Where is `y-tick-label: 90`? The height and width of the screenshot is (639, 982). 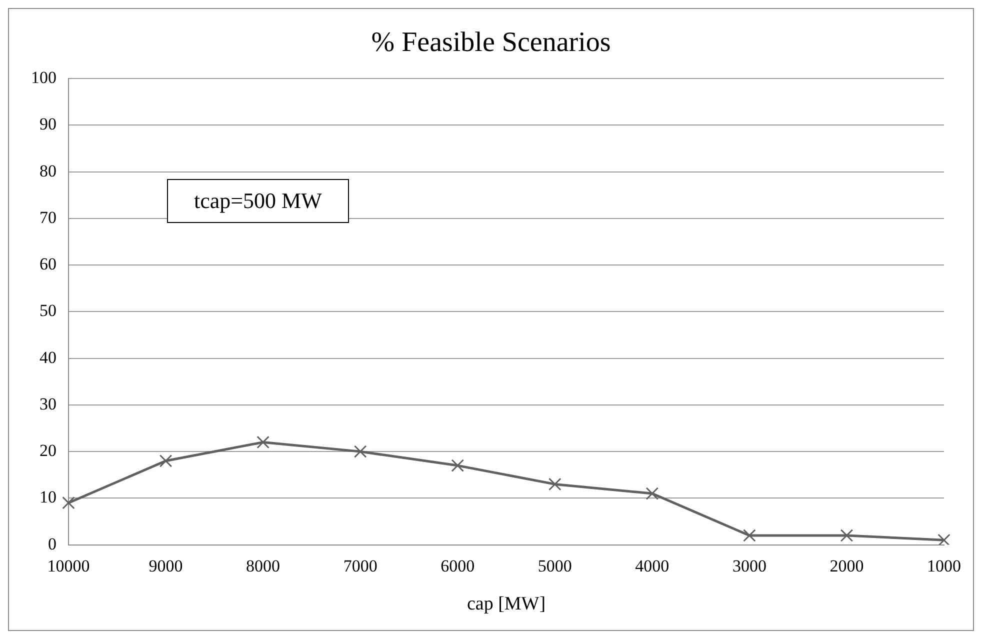 y-tick-label: 90 is located at coordinates (48, 124).